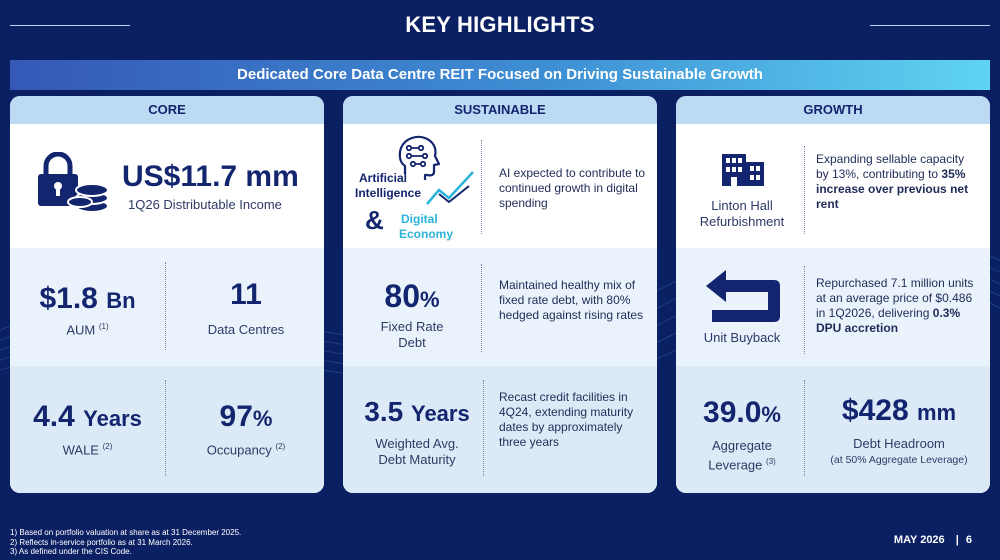 This screenshot has width=1000, height=560. I want to click on title-rule-right, so click(930, 25).